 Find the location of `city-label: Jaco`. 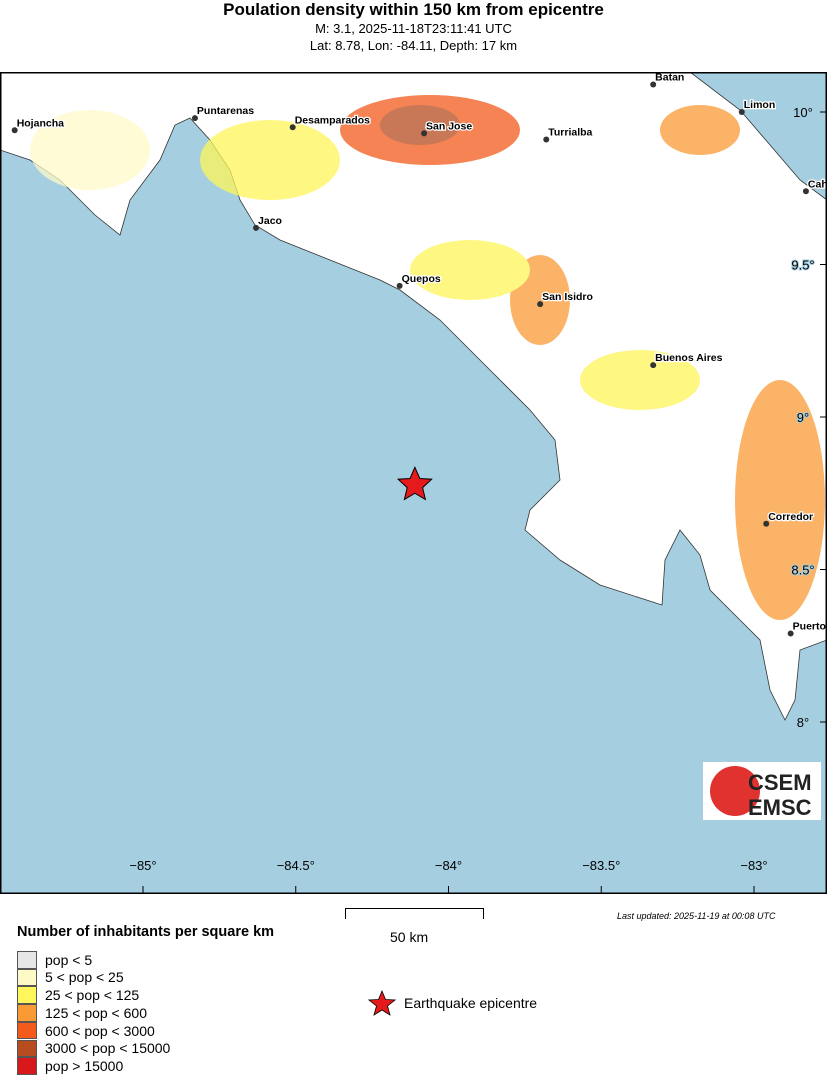

city-label: Jaco is located at coordinates (270, 221).